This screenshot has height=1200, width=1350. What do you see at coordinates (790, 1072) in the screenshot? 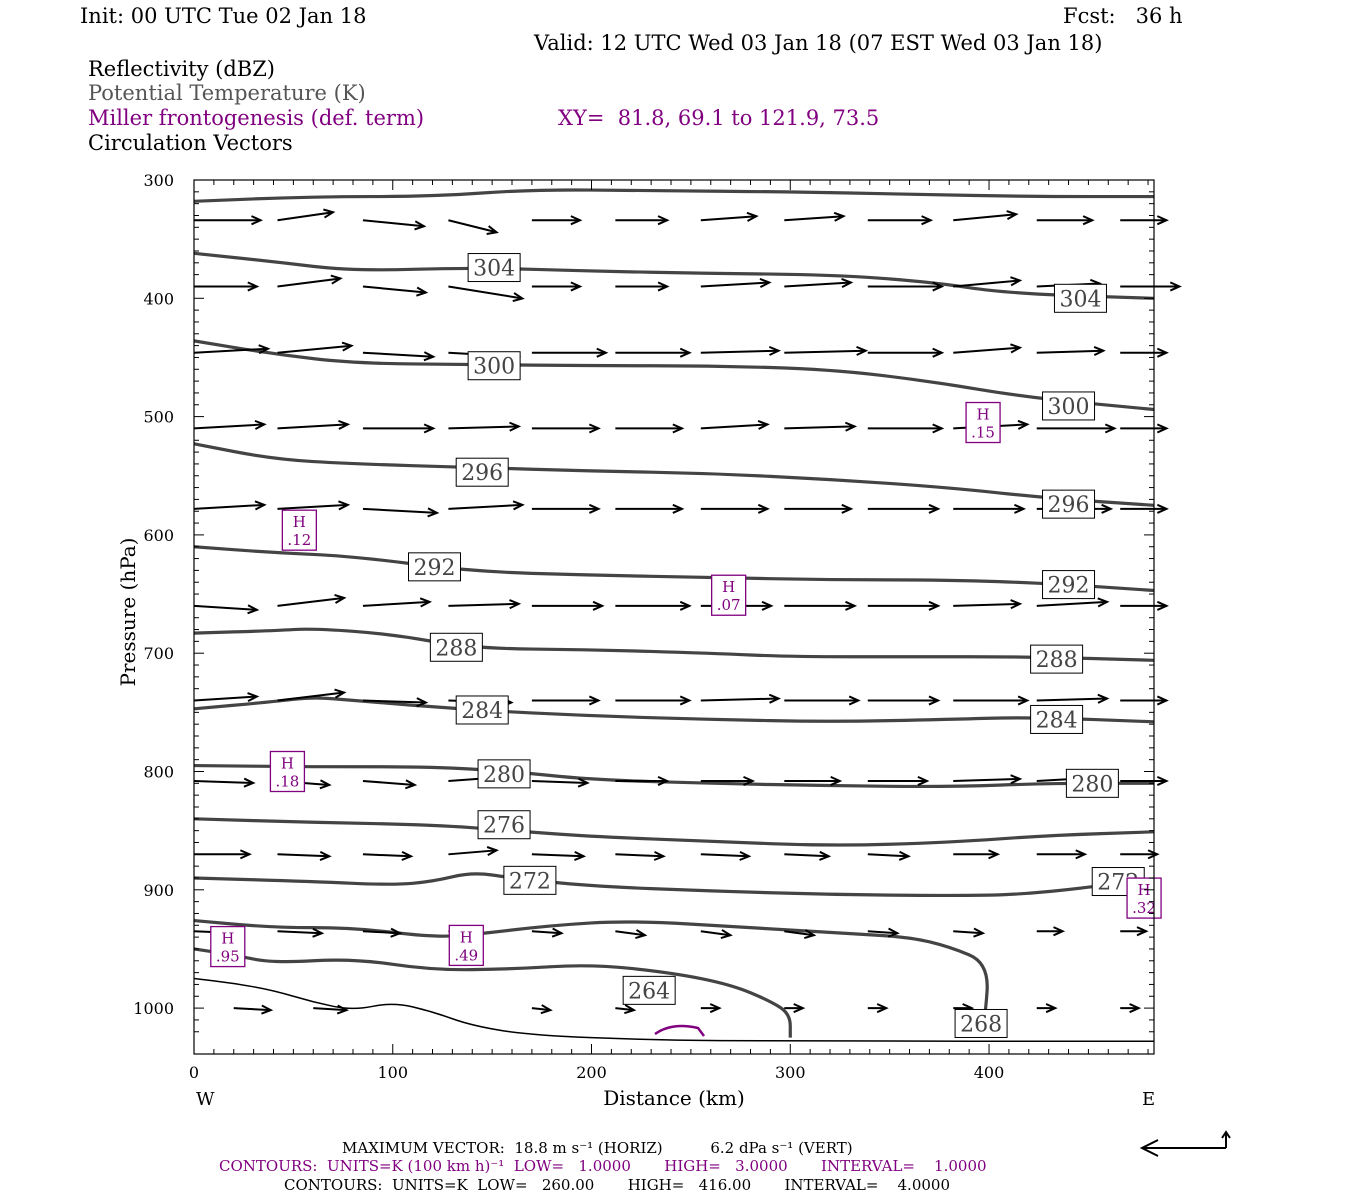
I see `x-tick-label: 300` at bounding box center [790, 1072].